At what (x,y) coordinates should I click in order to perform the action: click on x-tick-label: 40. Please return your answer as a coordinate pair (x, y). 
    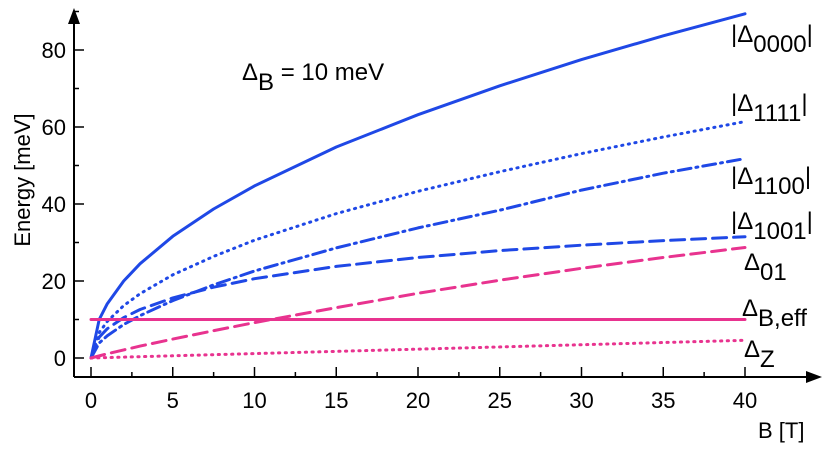
    Looking at the image, I should click on (745, 400).